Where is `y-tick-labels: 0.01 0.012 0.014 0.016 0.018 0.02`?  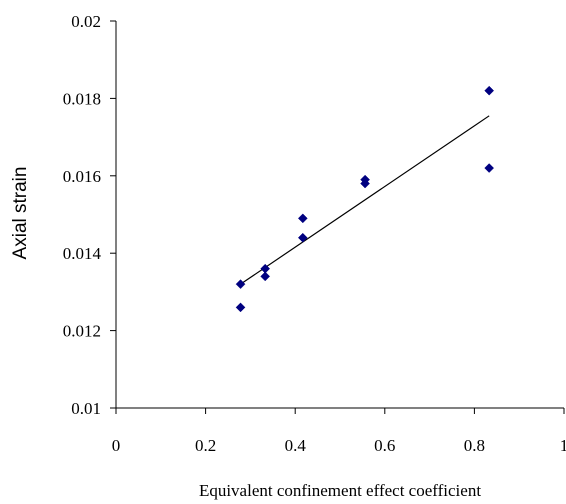
y-tick-labels: 0.01 0.012 0.014 0.016 0.018 0.02 is located at coordinates (82, 215).